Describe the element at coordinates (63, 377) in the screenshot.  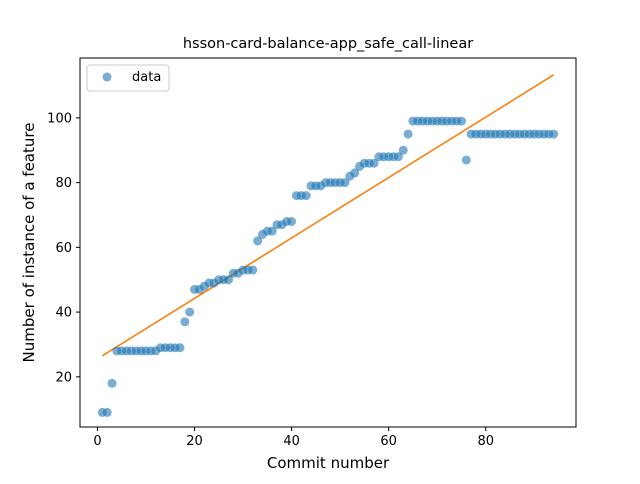
I see `y-tick-label: 20` at that location.